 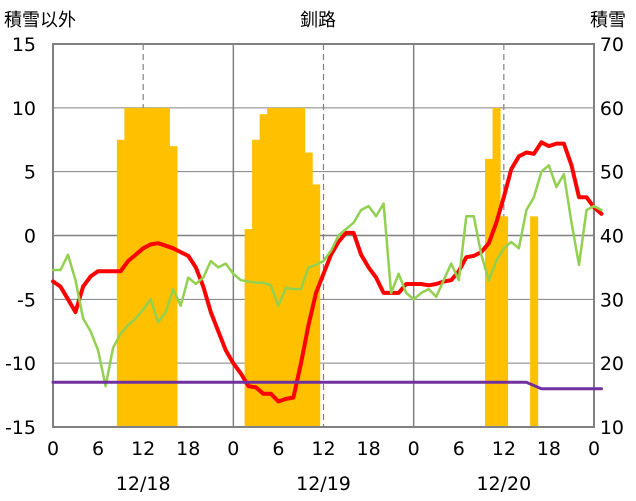 I want to click on chart-title: 釧路, so click(x=318, y=20).